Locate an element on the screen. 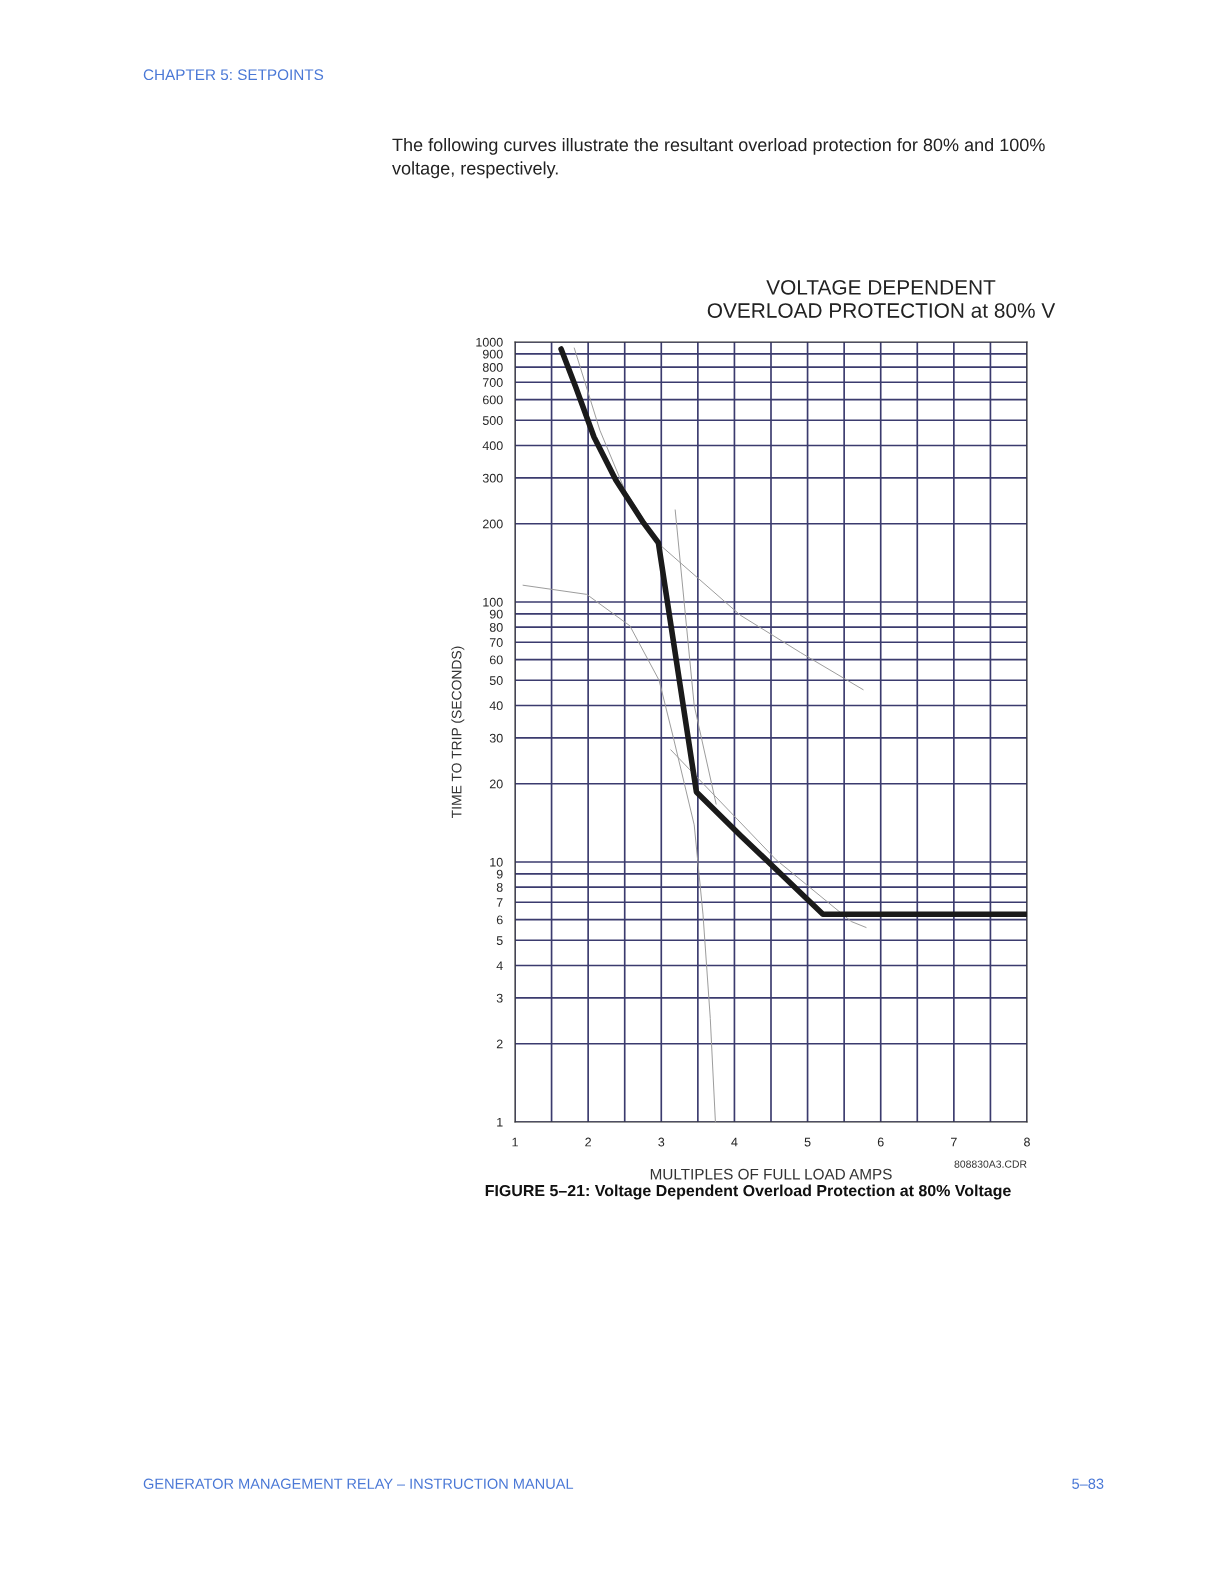 The height and width of the screenshot is (1584, 1224). y-tick-label: 8 is located at coordinates (499, 887).